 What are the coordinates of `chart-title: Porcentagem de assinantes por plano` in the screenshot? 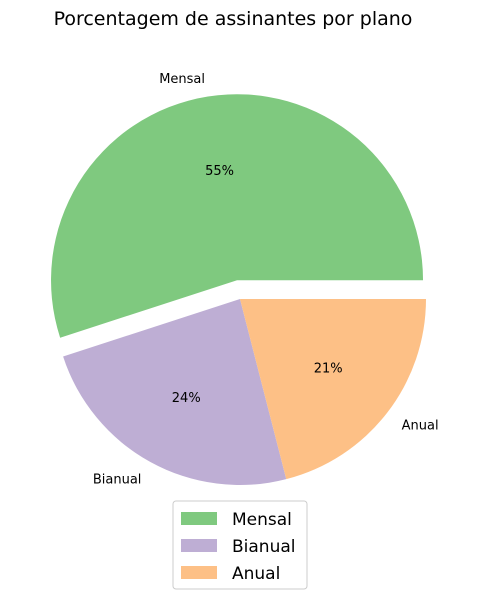 It's located at (233, 19).